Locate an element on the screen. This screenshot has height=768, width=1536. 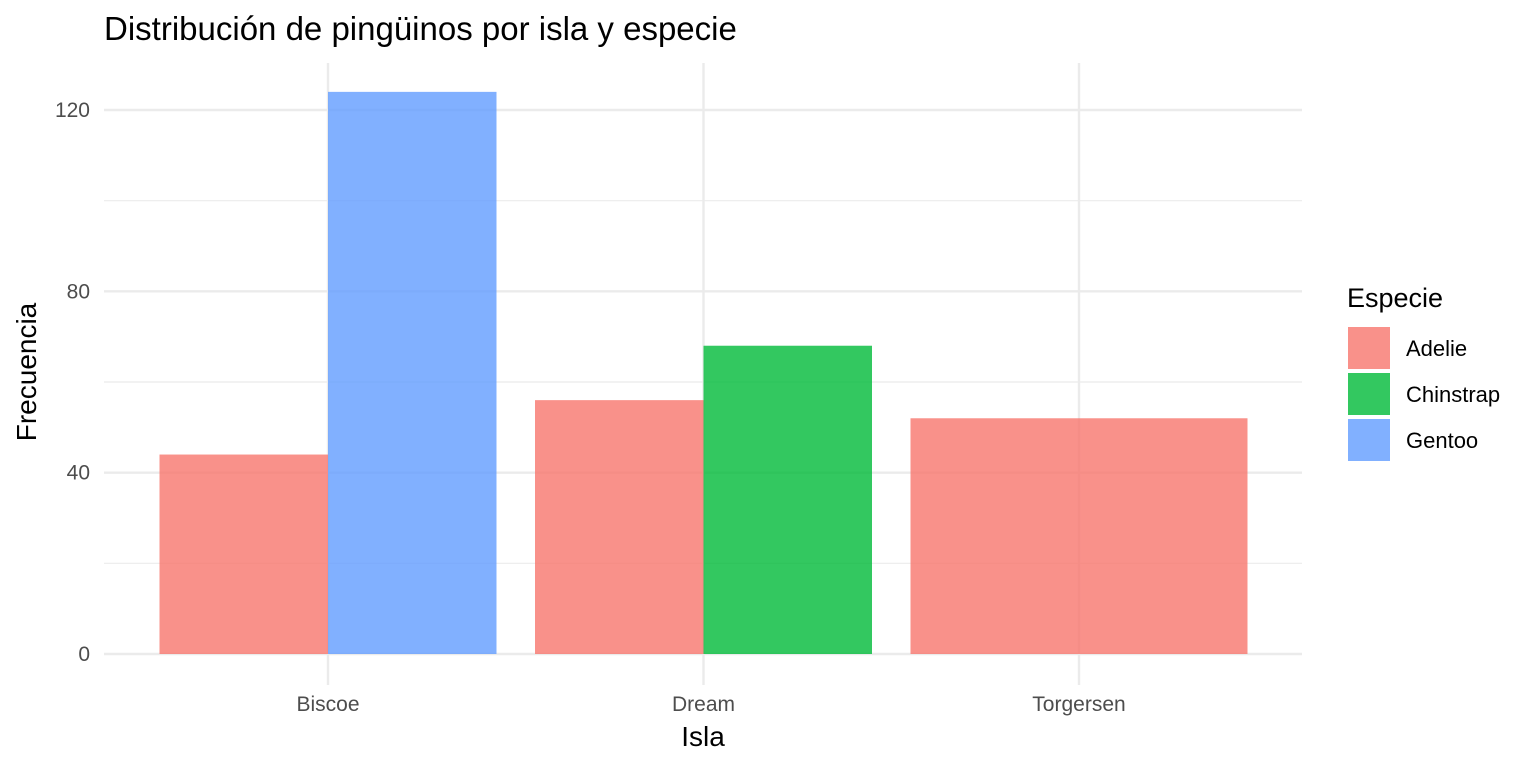
bar-gentoo-biscoe is located at coordinates (412, 372).